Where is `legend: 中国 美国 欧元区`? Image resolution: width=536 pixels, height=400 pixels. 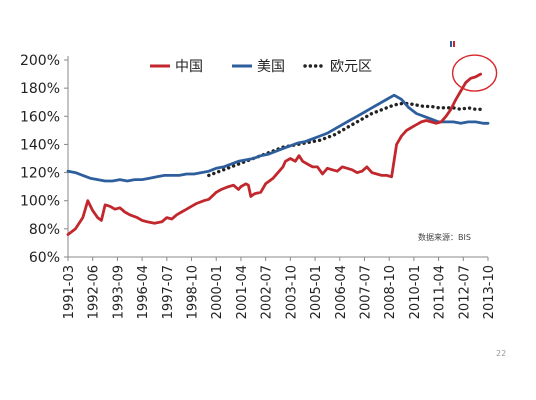
legend: 中国 美国 欧元区 is located at coordinates (261, 67).